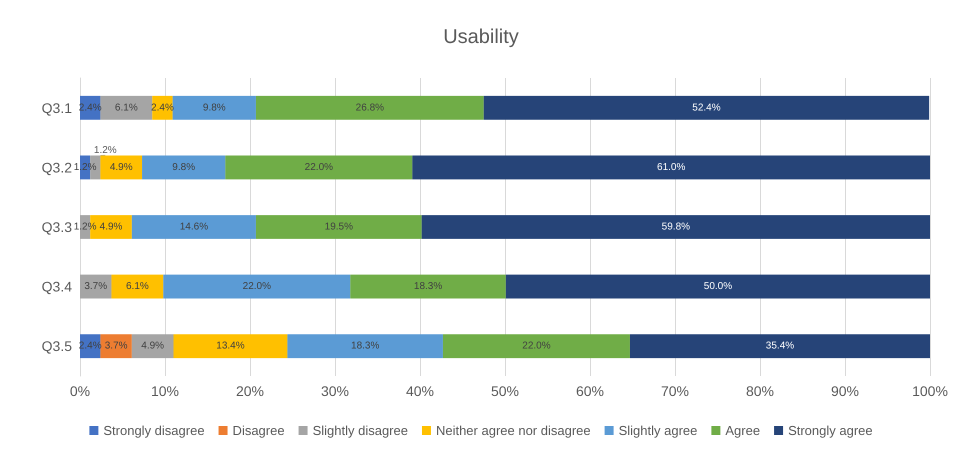  I want to click on legend-label: Strongly disagree, so click(154, 430).